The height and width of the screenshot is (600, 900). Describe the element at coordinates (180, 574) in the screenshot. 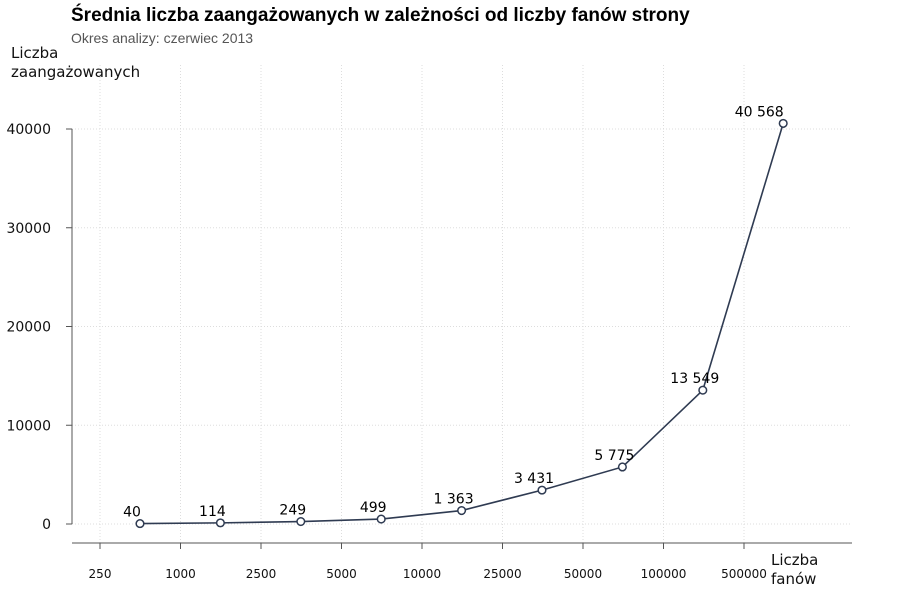

I see `x-tick-label: 1000` at that location.